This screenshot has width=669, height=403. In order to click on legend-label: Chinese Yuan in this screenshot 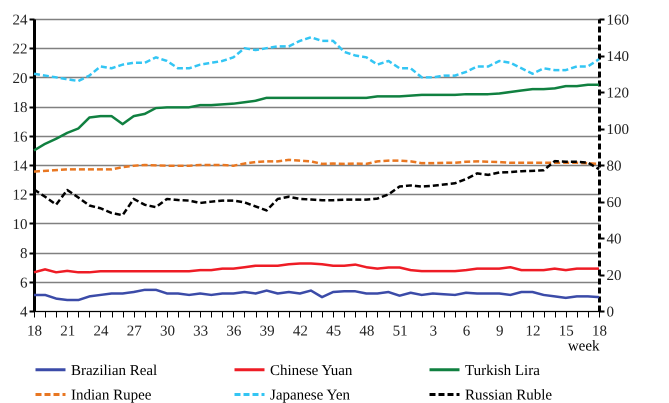, I will do `click(311, 370)`.